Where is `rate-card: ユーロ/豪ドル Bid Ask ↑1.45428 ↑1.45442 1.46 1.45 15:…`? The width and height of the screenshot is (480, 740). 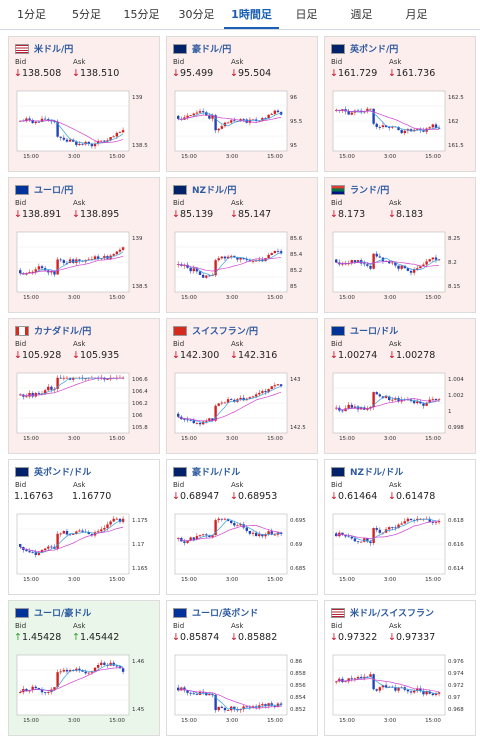 rate-card: ユーロ/豪ドル Bid Ask ↑1.45428 ↑1.45442 1.46 1.45 15:… is located at coordinates (84, 668).